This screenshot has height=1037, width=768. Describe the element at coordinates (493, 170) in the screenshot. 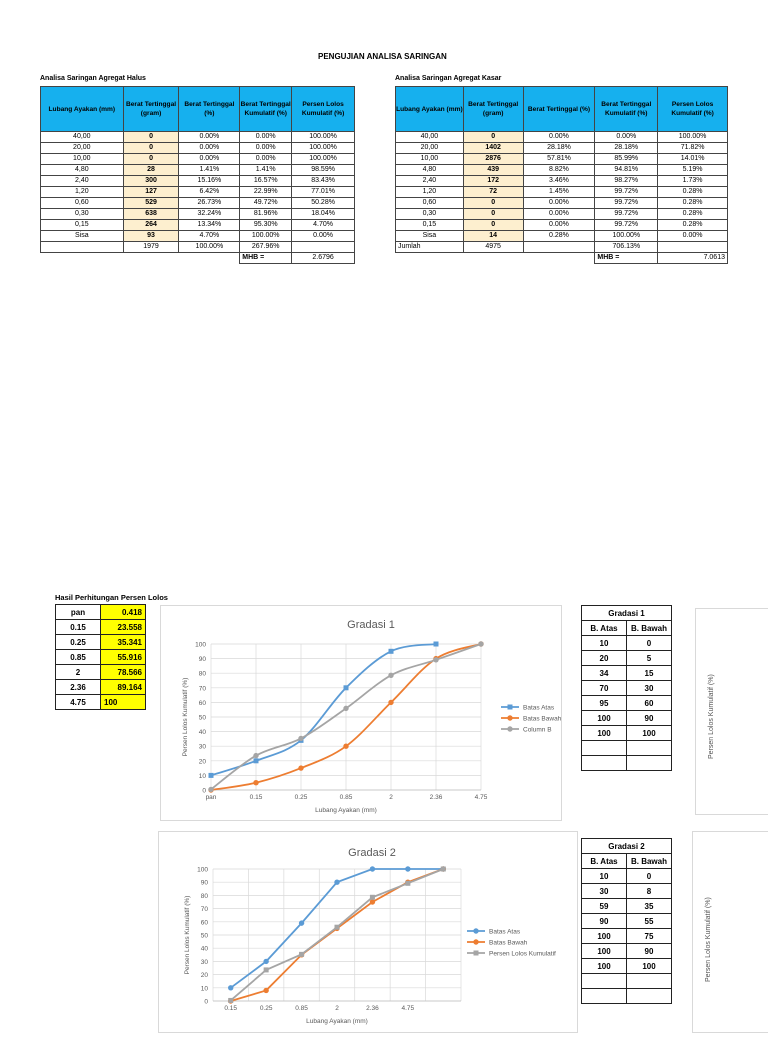

I see `cell-berat-gram: 439` at that location.